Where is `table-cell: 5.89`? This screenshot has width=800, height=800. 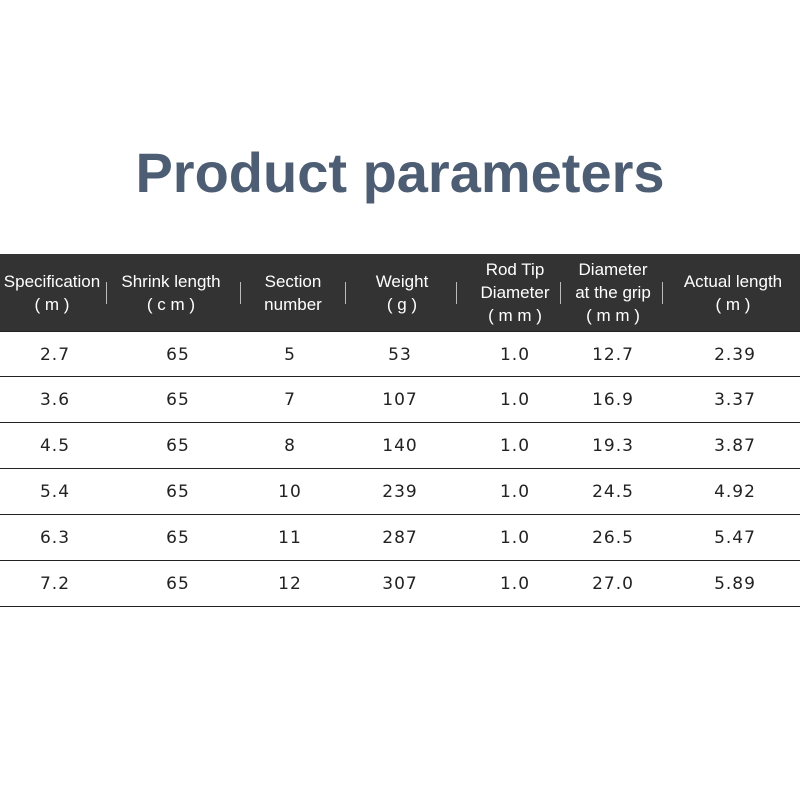 table-cell: 5.89 is located at coordinates (735, 584).